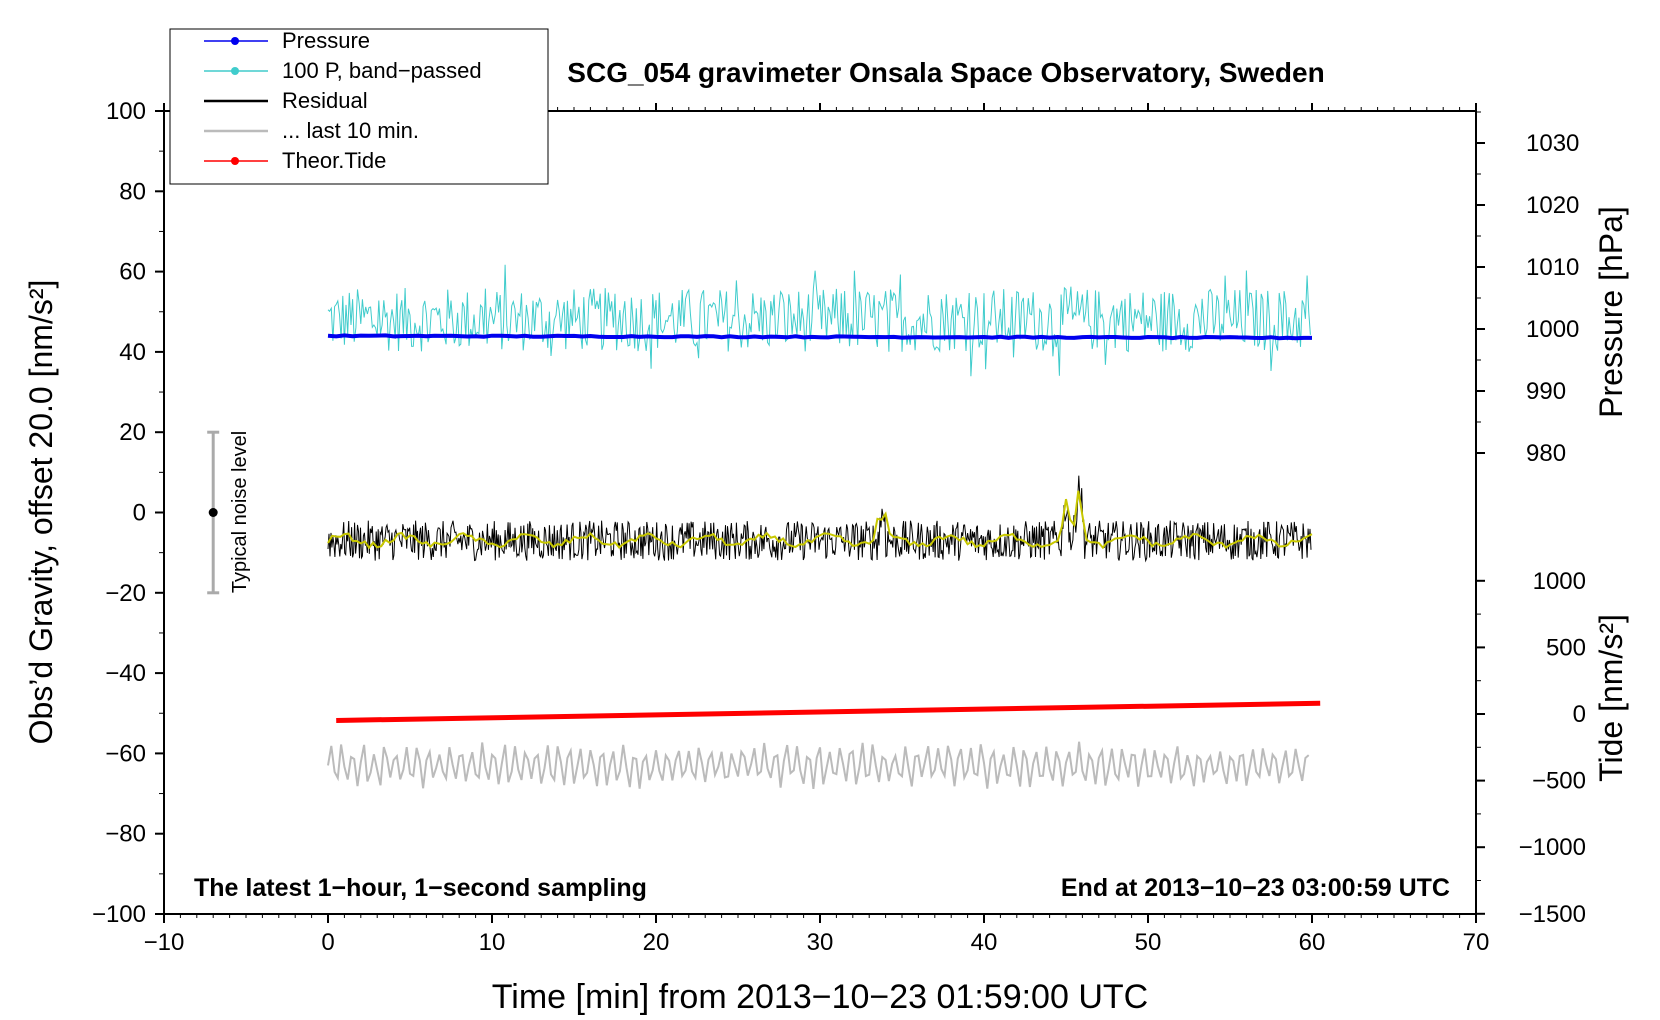  I want to click on tide-tick-label: 1000, so click(1559, 581).